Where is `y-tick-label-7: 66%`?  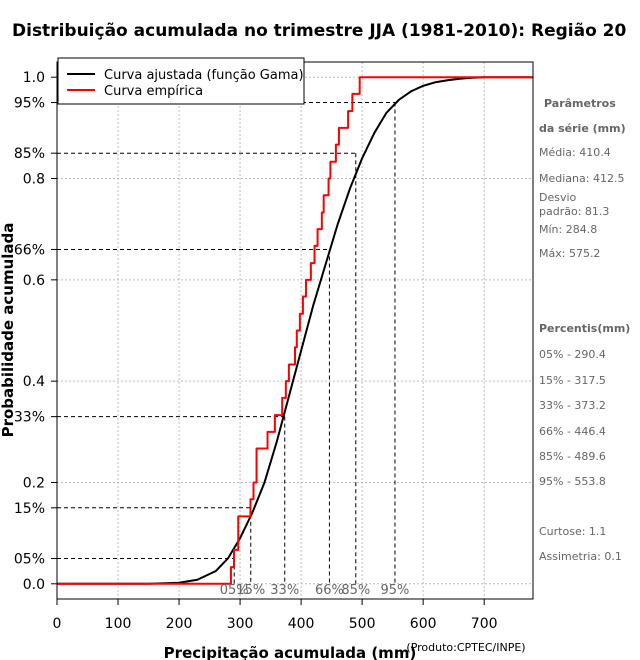
y-tick-label-7: 66% is located at coordinates (29, 250).